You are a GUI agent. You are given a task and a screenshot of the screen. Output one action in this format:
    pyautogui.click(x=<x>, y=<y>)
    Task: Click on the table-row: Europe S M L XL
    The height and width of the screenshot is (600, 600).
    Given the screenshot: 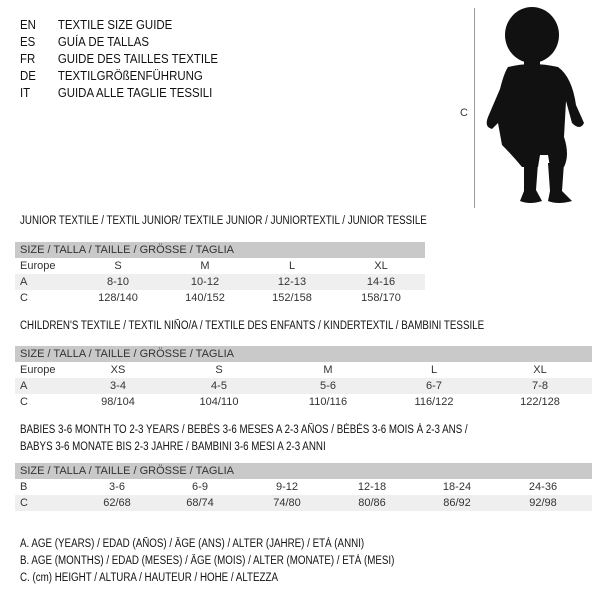 What is the action you would take?
    pyautogui.click(x=204, y=266)
    